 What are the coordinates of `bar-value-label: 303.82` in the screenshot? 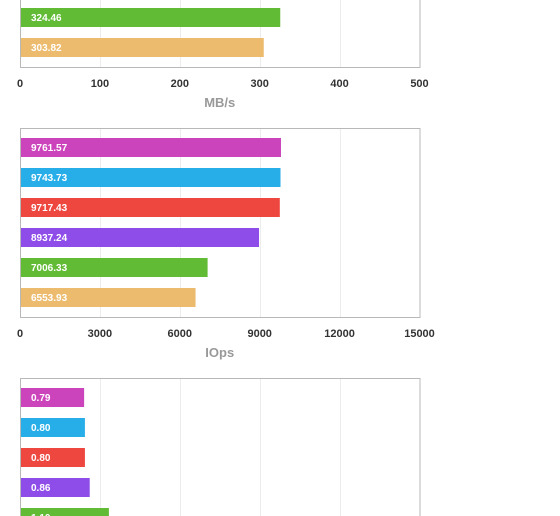 It's located at (46, 48).